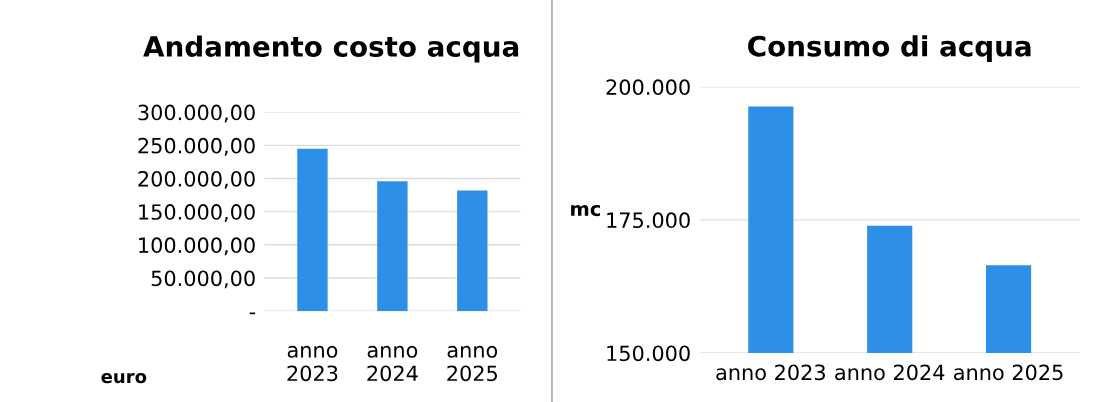 This screenshot has width=1093, height=402. Describe the element at coordinates (196, 146) in the screenshot. I see `y-tick-label: 250.000,00` at that location.